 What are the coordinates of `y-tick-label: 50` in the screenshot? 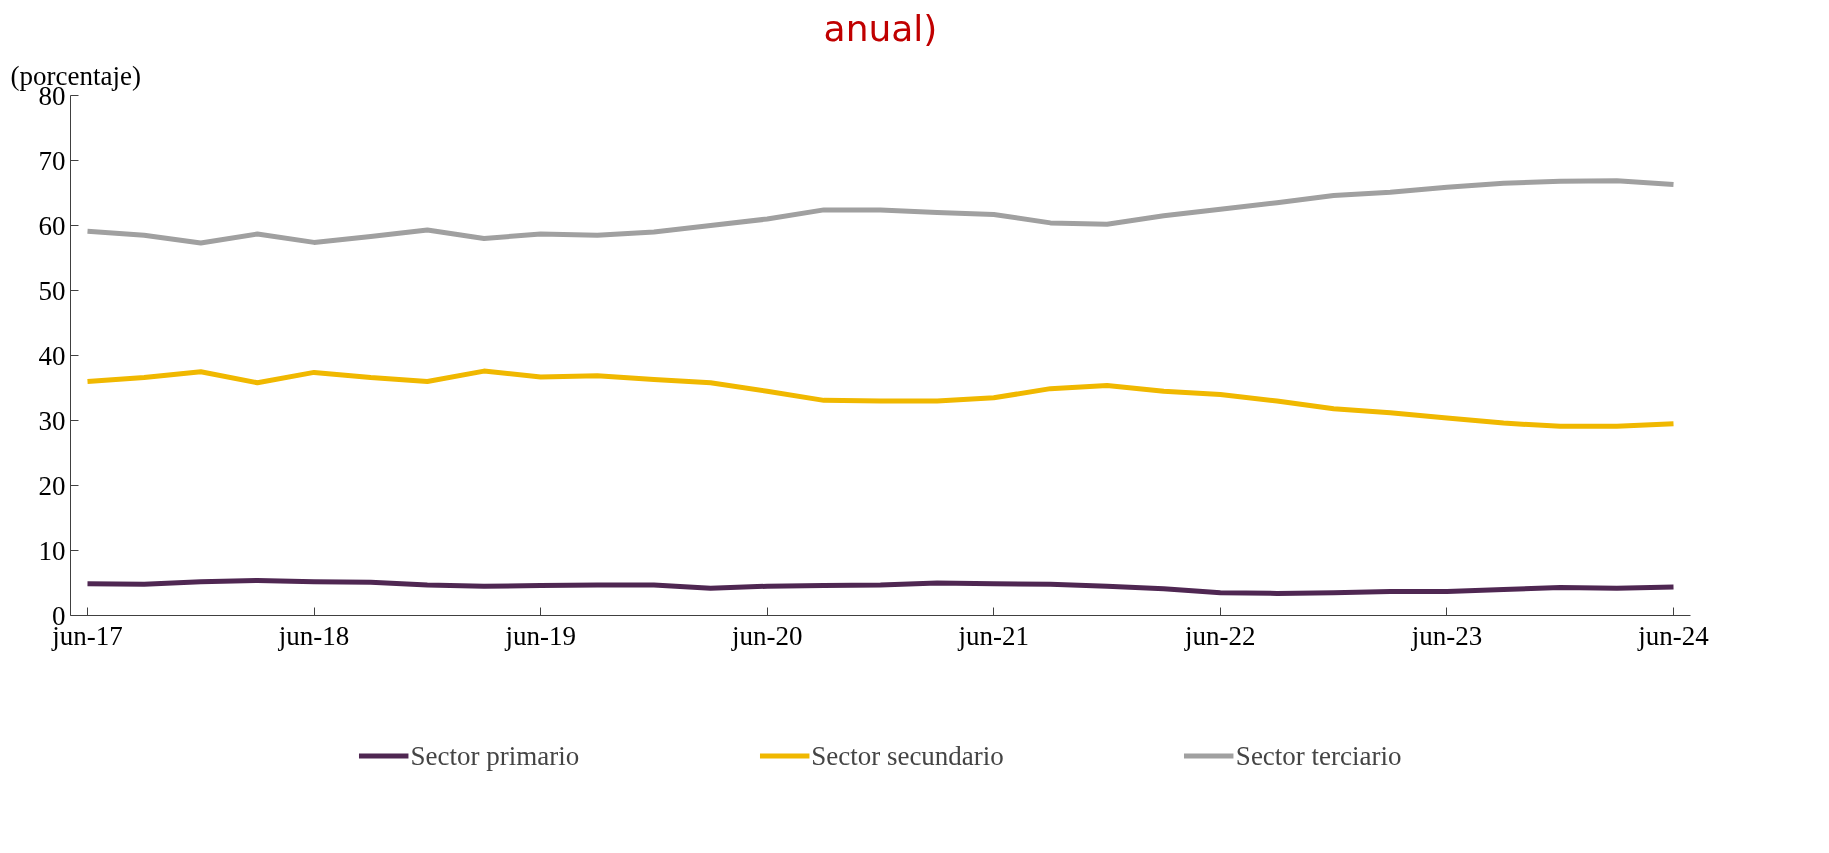 It's located at (52, 290).